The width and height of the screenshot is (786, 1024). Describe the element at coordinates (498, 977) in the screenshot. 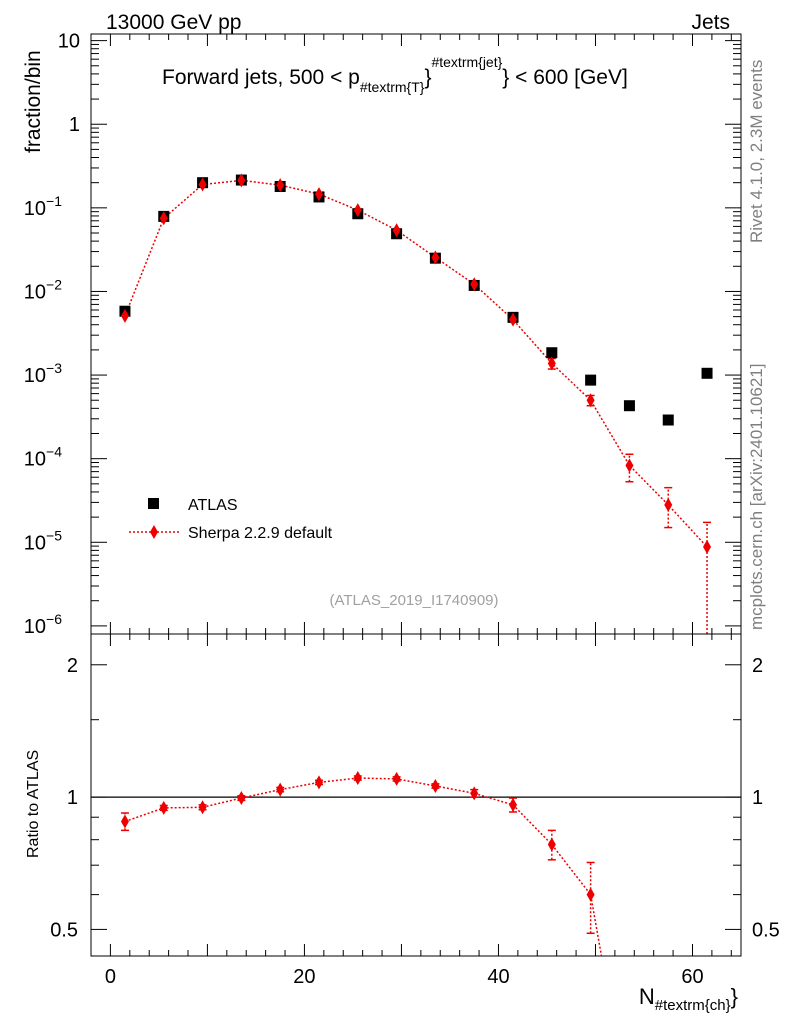

I see `x-tick-label: 40` at that location.